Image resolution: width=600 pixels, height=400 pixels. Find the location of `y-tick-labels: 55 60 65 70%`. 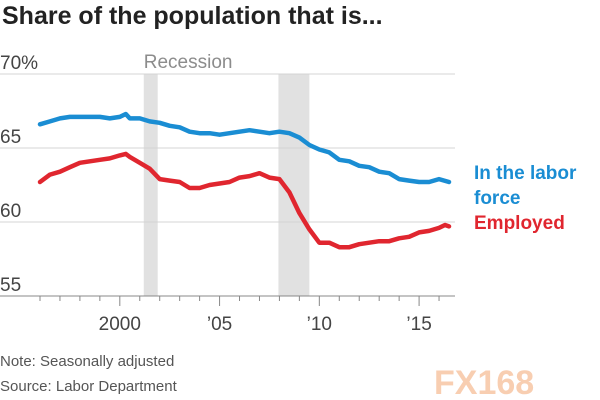

y-tick-labels: 55 60 65 70% is located at coordinates (19, 174).